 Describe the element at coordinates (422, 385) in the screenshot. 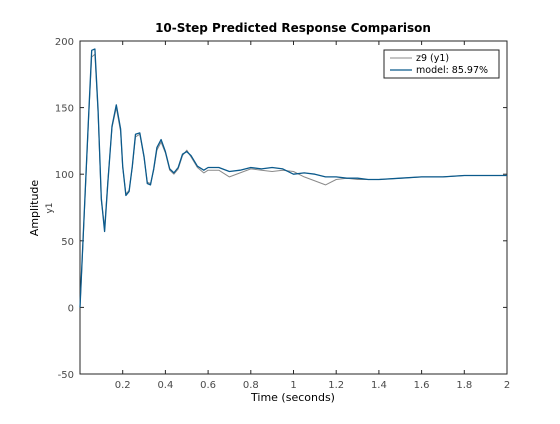

I see `x-tick-label: 1.6` at that location.